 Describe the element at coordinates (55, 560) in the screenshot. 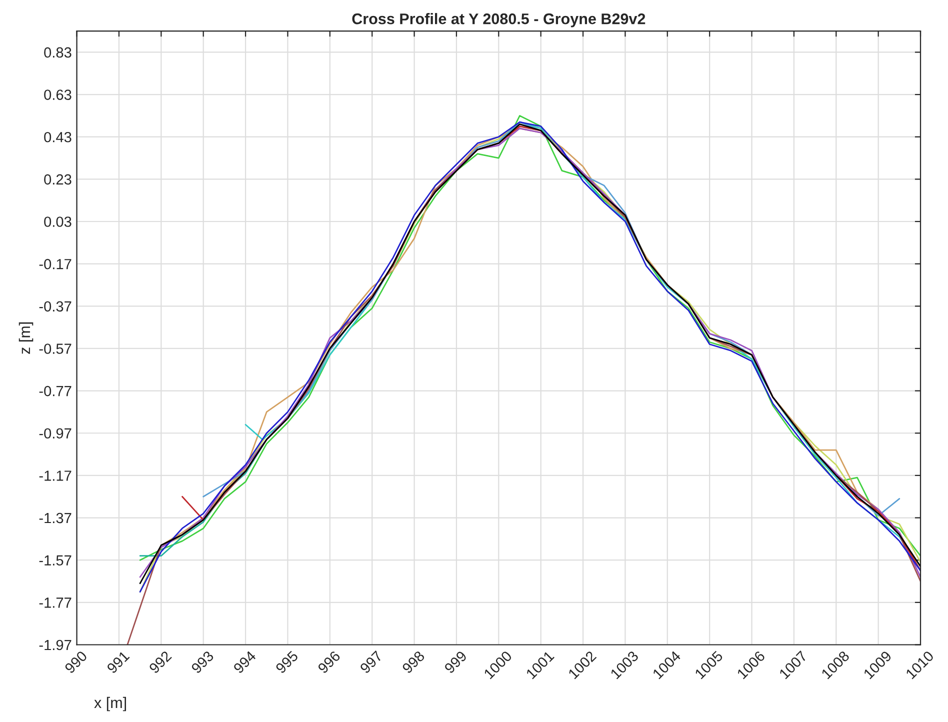

I see `y-tick-label: -1.57` at that location.